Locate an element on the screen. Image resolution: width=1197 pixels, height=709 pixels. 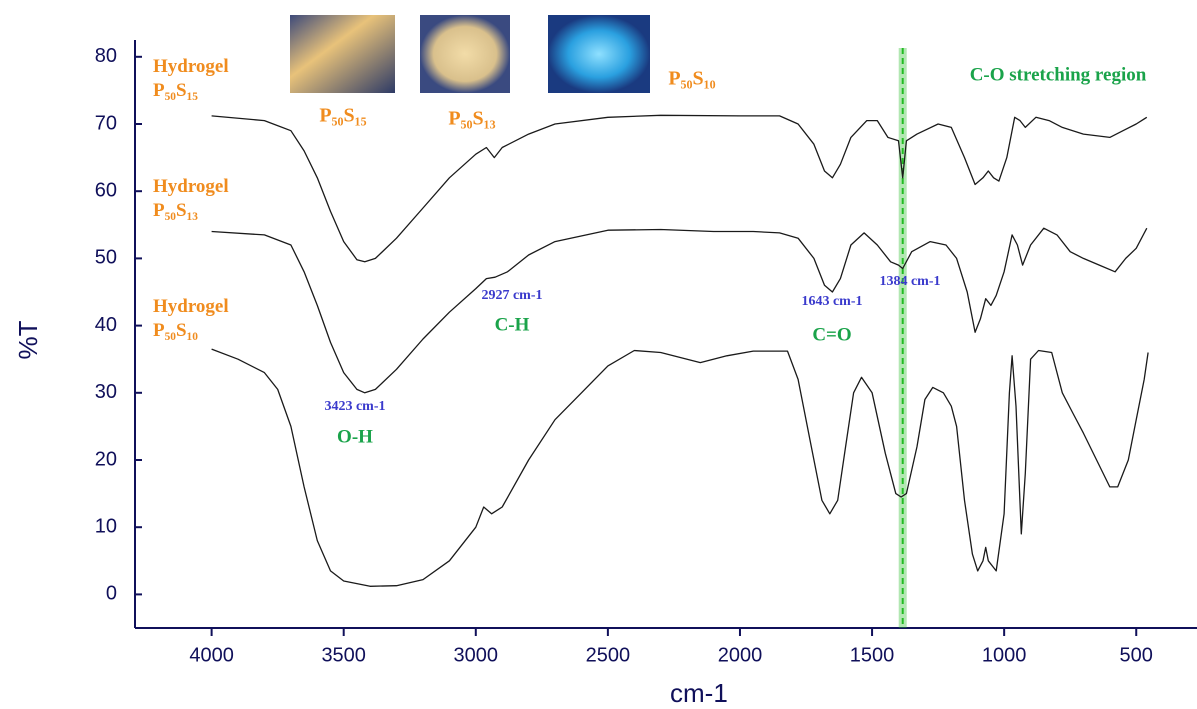
y-tick-label: 20 is located at coordinates (106, 459).